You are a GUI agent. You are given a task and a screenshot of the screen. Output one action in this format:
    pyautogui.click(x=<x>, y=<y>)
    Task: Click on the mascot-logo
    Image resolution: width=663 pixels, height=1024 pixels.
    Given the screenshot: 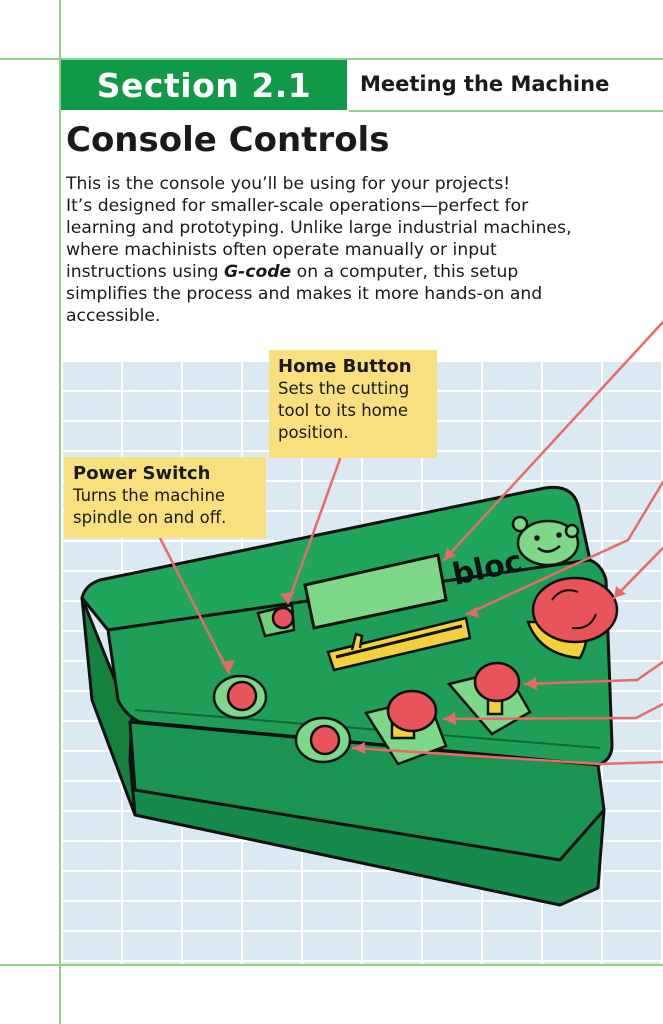 What is the action you would take?
    pyautogui.click(x=545, y=541)
    